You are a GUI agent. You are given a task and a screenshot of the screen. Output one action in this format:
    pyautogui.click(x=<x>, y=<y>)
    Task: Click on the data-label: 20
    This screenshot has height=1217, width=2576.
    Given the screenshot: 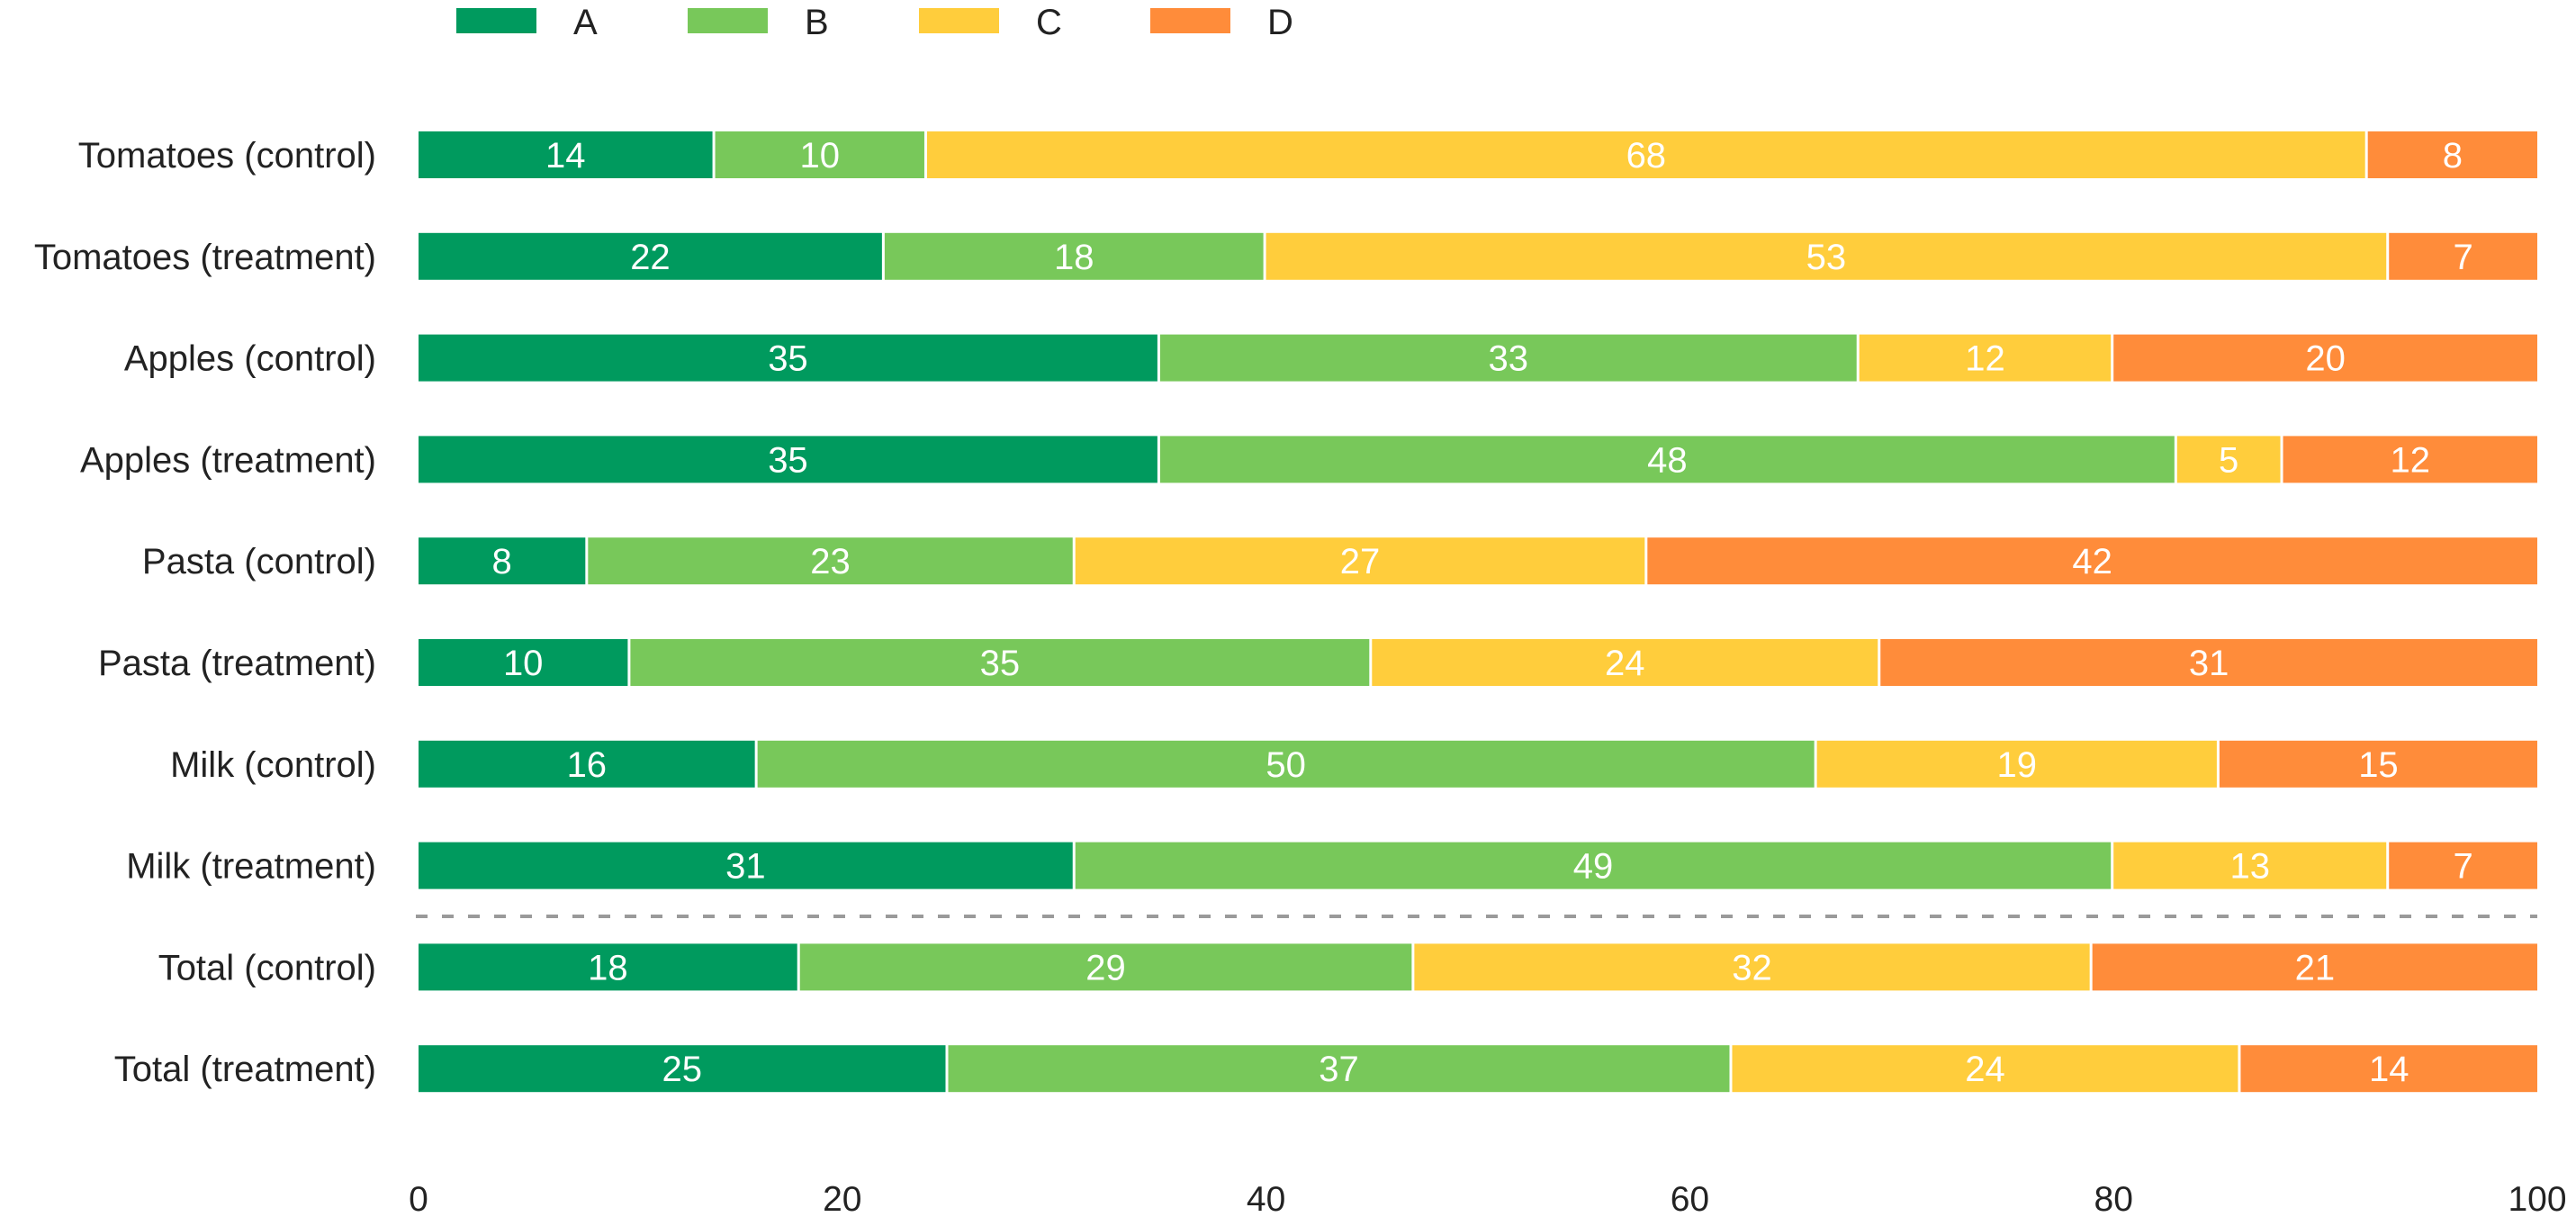 What is the action you would take?
    pyautogui.click(x=2325, y=359)
    